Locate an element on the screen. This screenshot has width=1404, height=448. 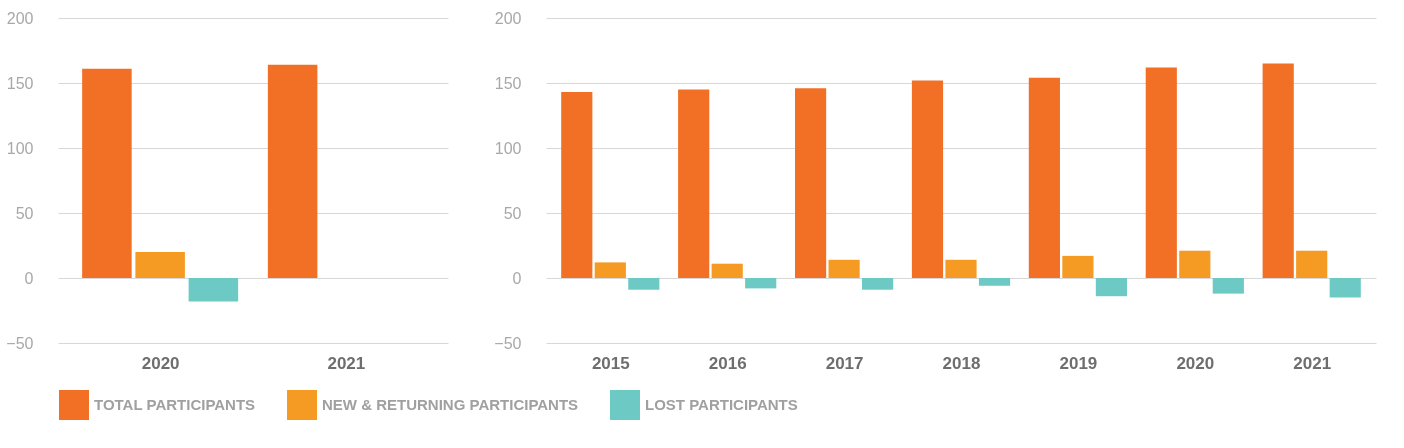
legend-label: NEW & RETURNING PARTICIPANTS is located at coordinates (450, 404).